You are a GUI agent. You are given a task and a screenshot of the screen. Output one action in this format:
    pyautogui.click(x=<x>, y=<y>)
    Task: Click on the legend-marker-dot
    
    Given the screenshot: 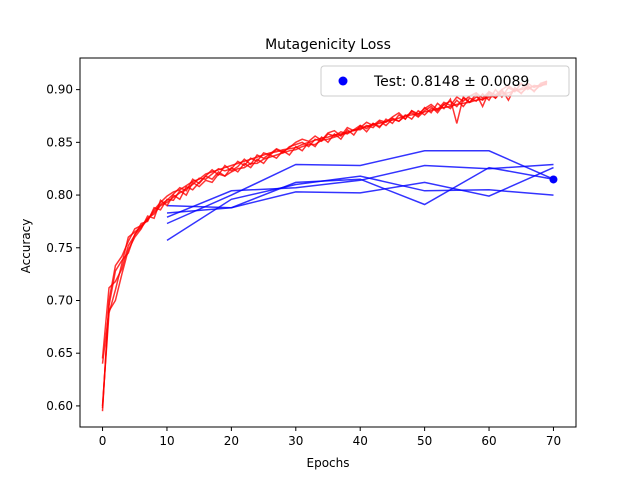 What is the action you would take?
    pyautogui.click(x=343, y=81)
    